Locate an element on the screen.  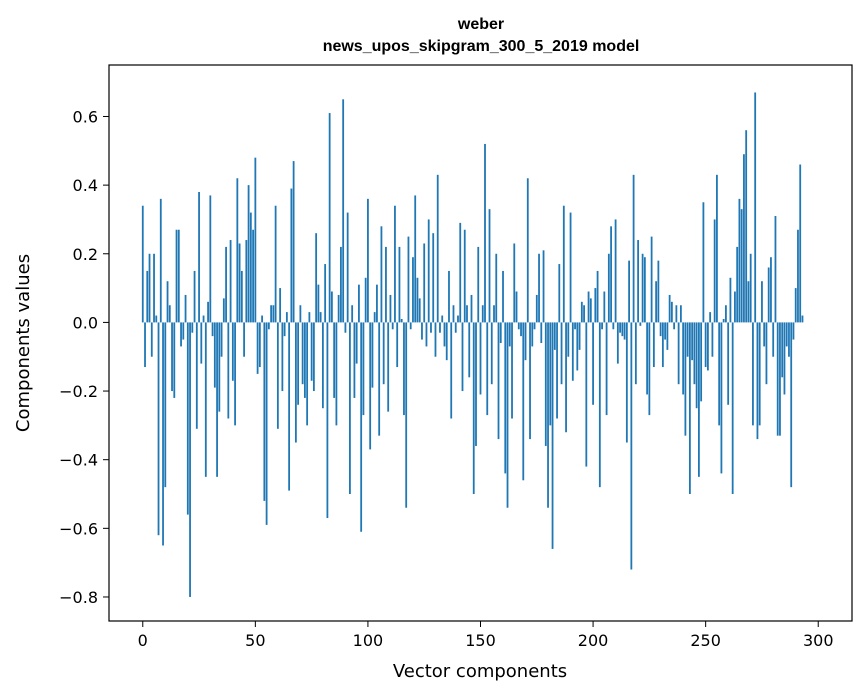
y-tick-label-2: −0.4 is located at coordinates (78, 460).